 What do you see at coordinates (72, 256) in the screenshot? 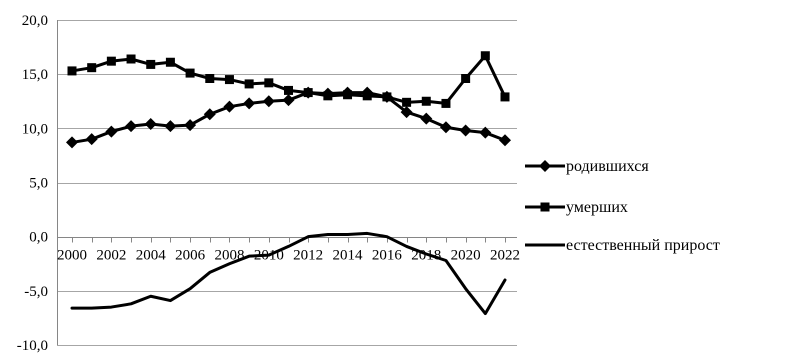
I see `x-tick-label: 2000` at bounding box center [72, 256].